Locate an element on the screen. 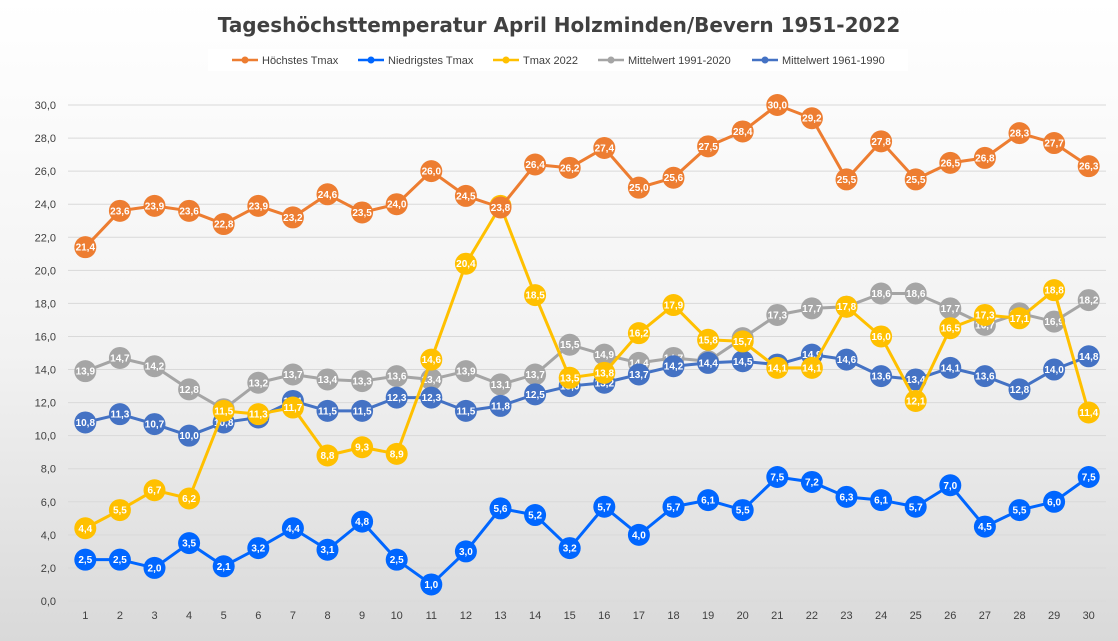 The width and height of the screenshot is (1118, 641). legend-item: Niedrigstes Tmax is located at coordinates (416, 61).